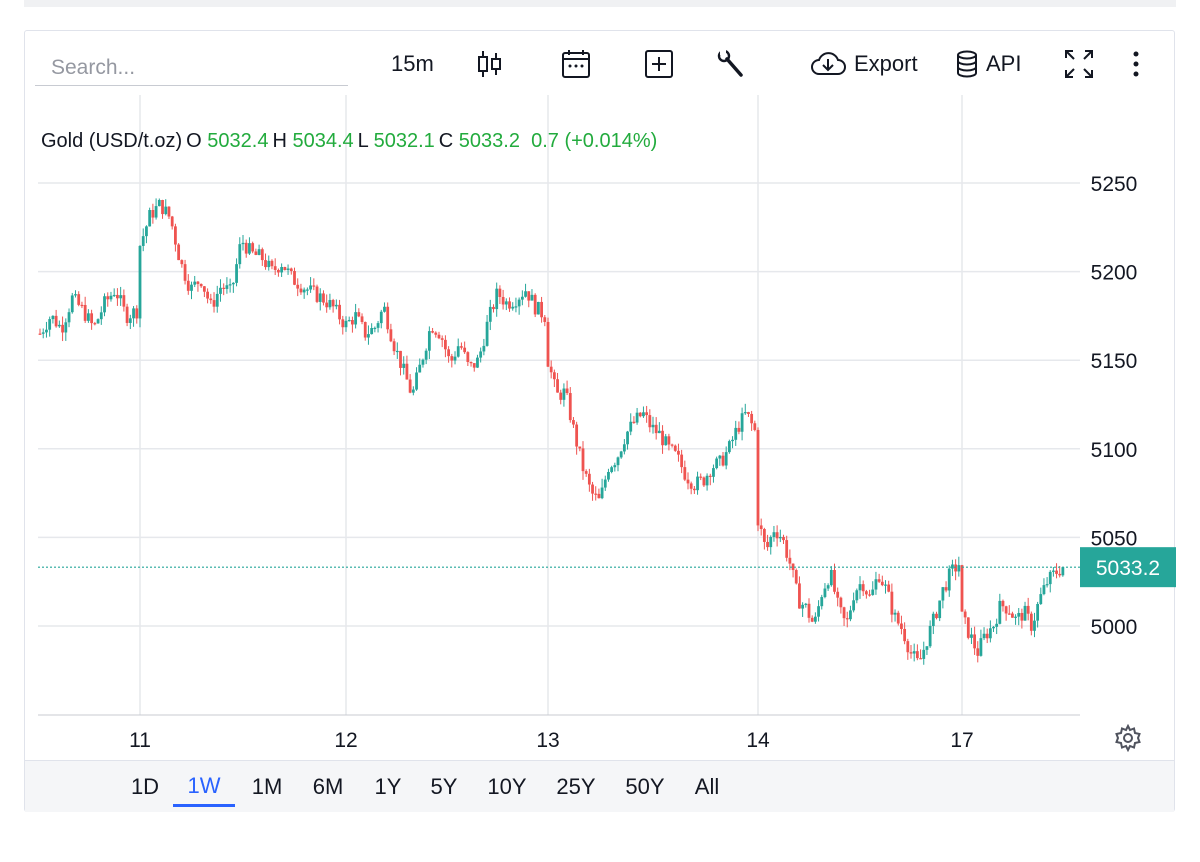  What do you see at coordinates (444, 786) in the screenshot?
I see `range-button-5y: 5Y` at bounding box center [444, 786].